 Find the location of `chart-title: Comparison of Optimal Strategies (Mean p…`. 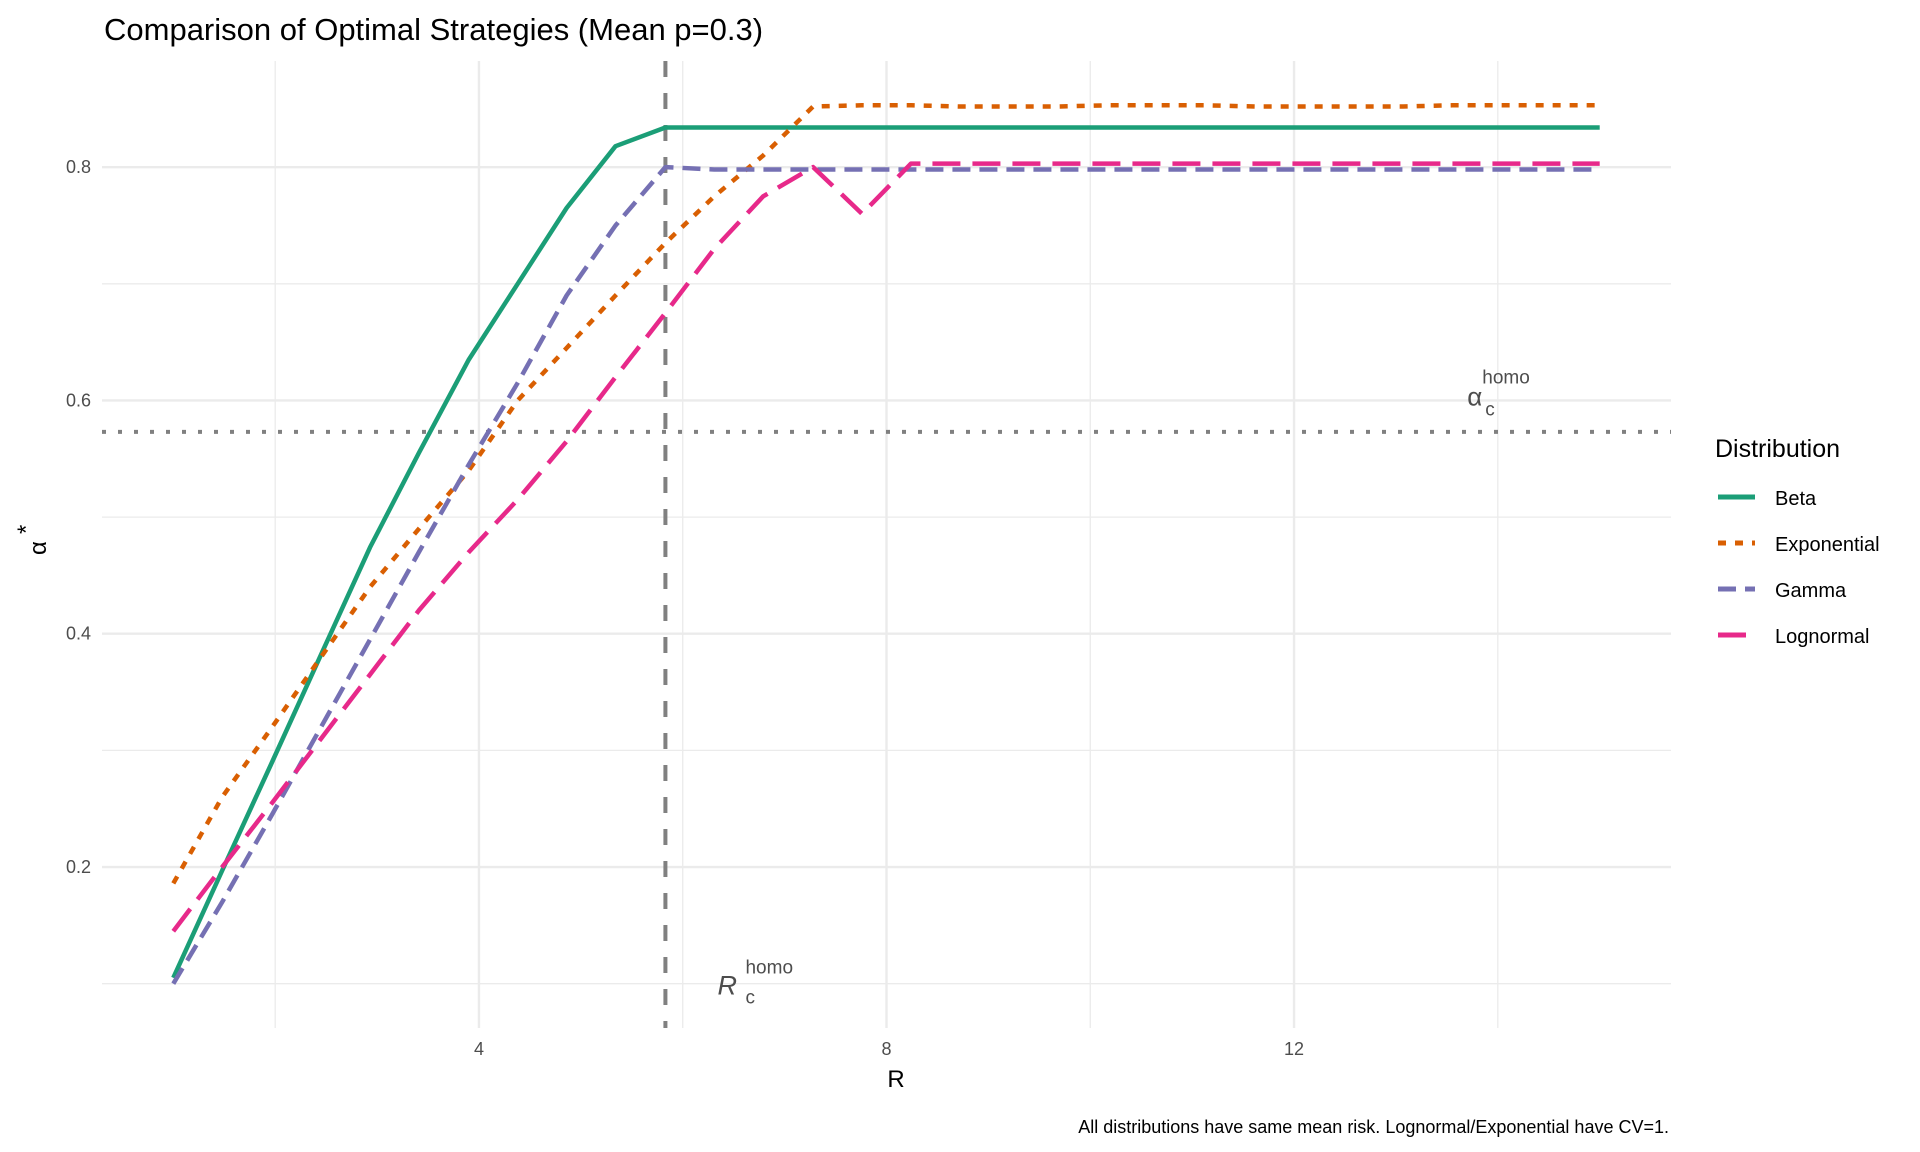

chart-title: Comparison of Optimal Strategies (Mean p… is located at coordinates (433, 29).